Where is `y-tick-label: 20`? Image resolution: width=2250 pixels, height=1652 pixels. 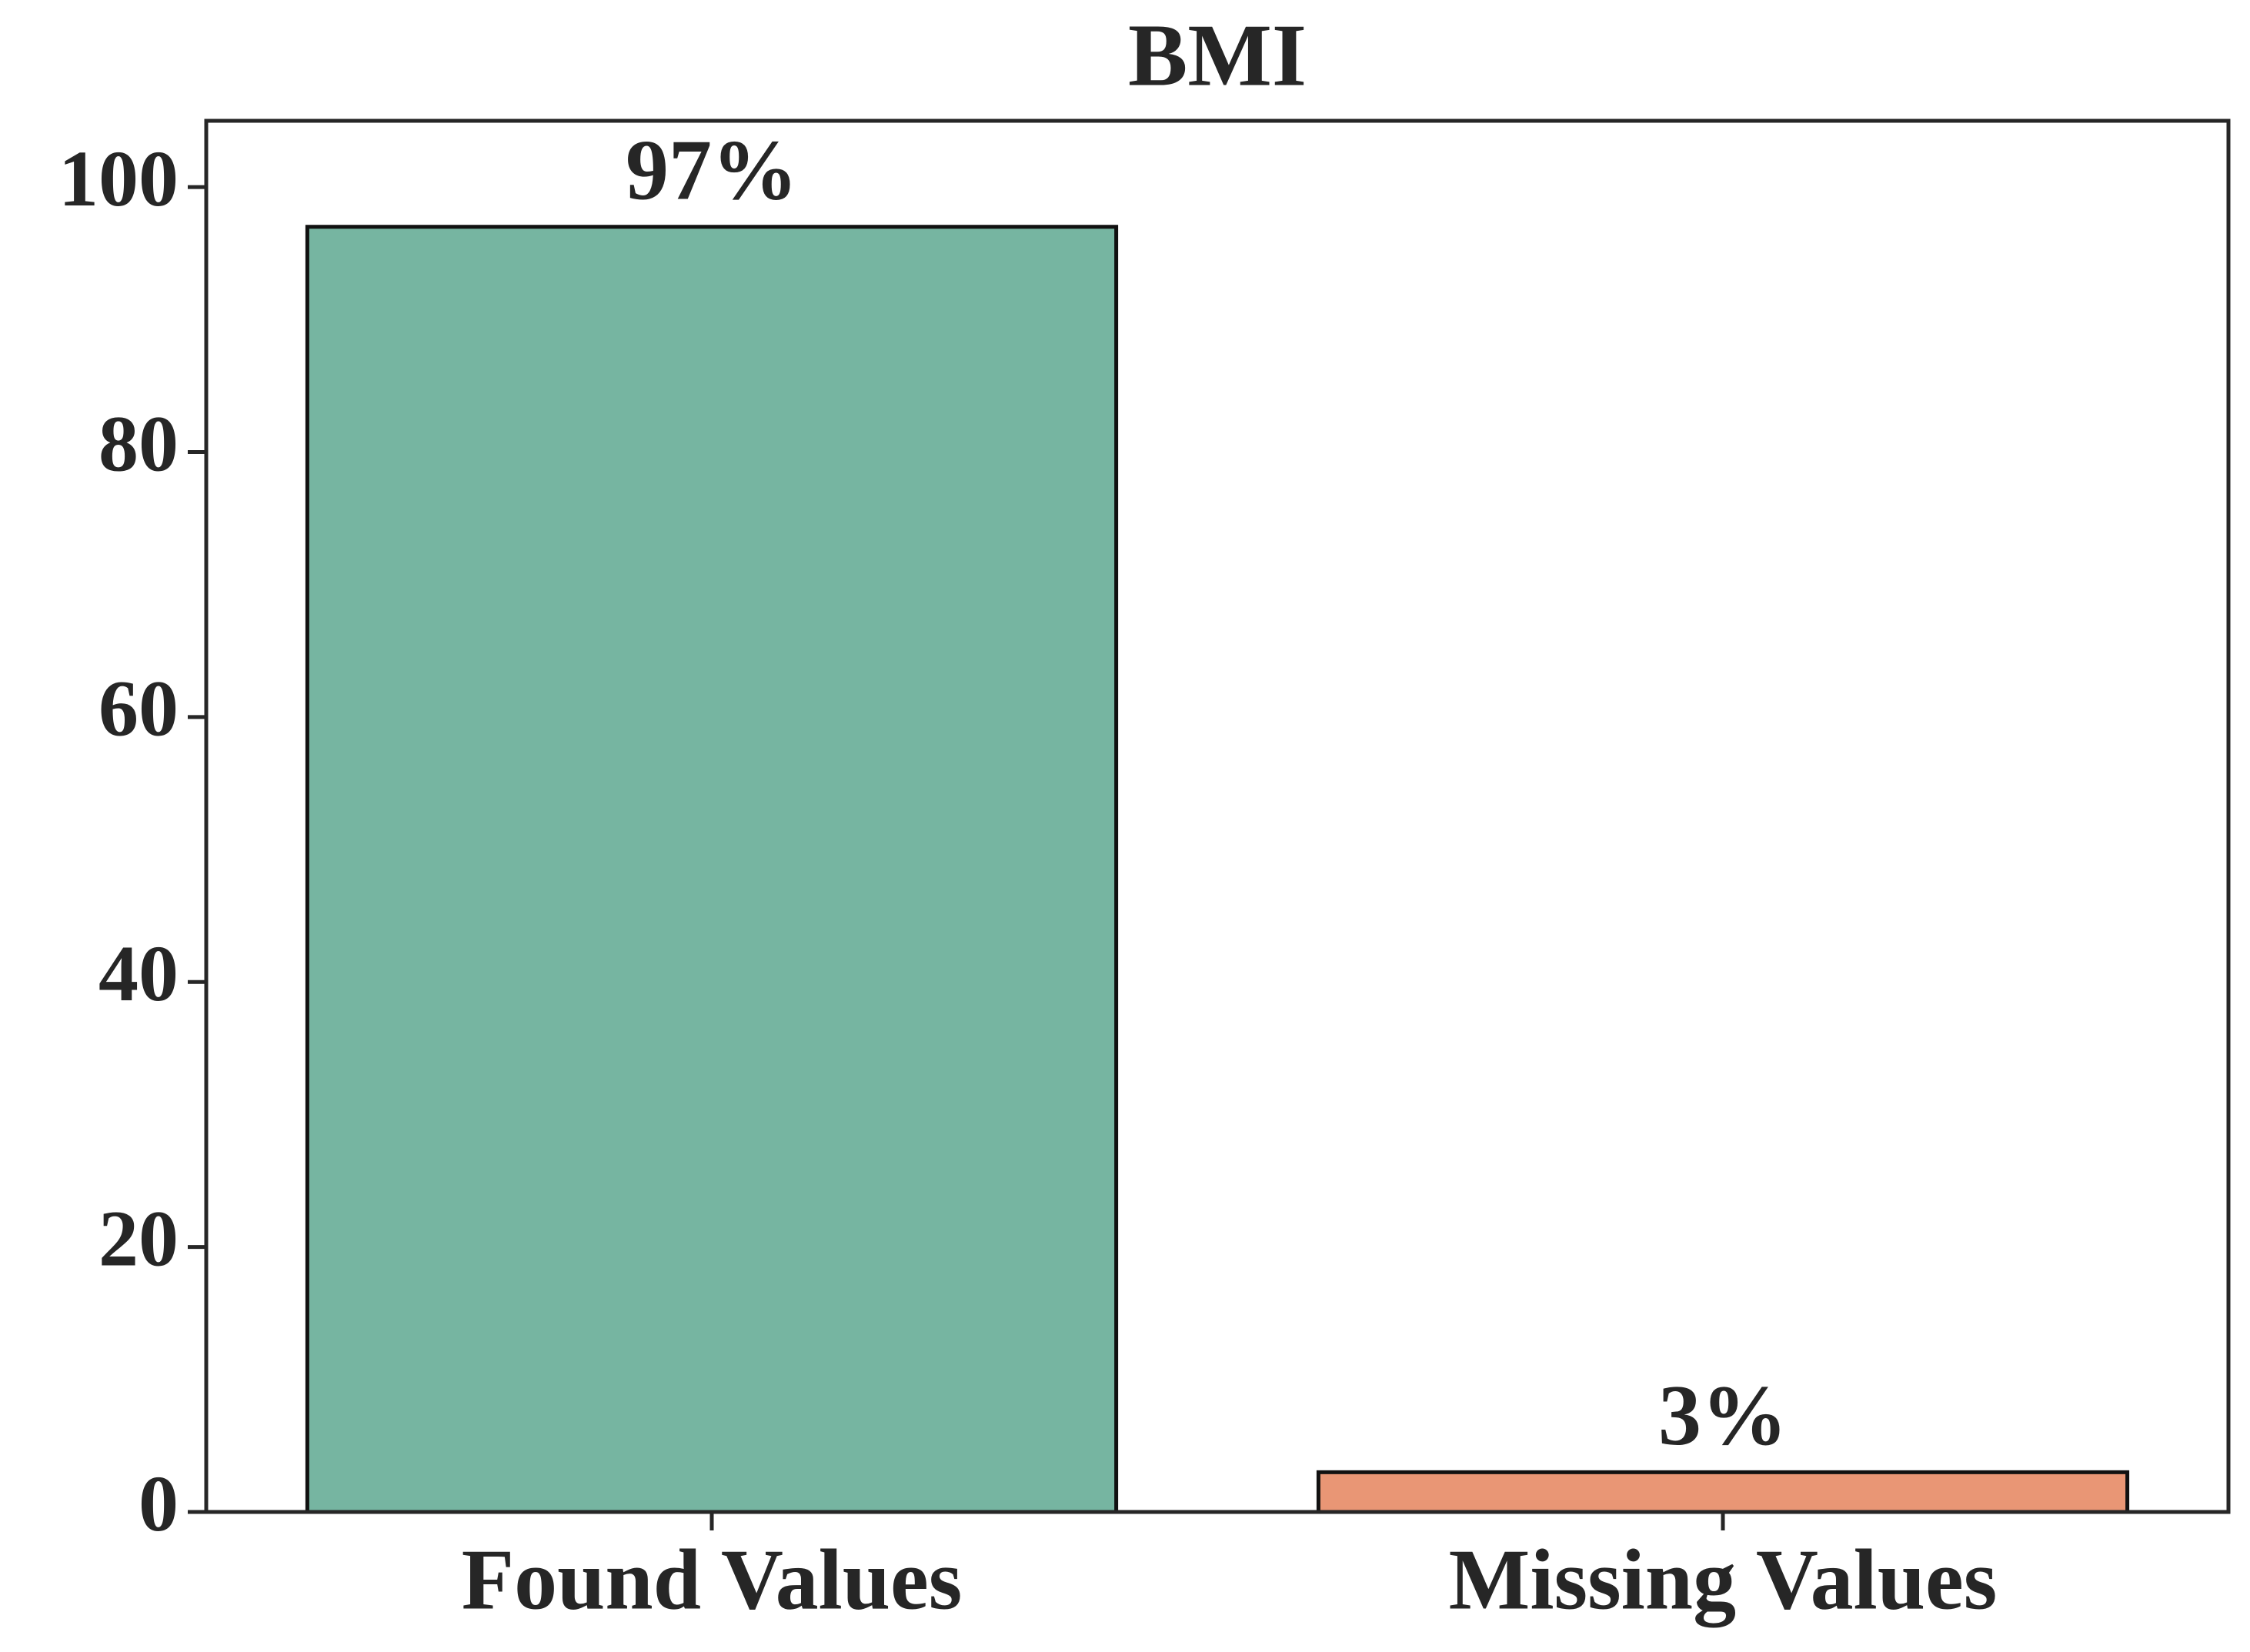 y-tick-label: 20 is located at coordinates (138, 1238).